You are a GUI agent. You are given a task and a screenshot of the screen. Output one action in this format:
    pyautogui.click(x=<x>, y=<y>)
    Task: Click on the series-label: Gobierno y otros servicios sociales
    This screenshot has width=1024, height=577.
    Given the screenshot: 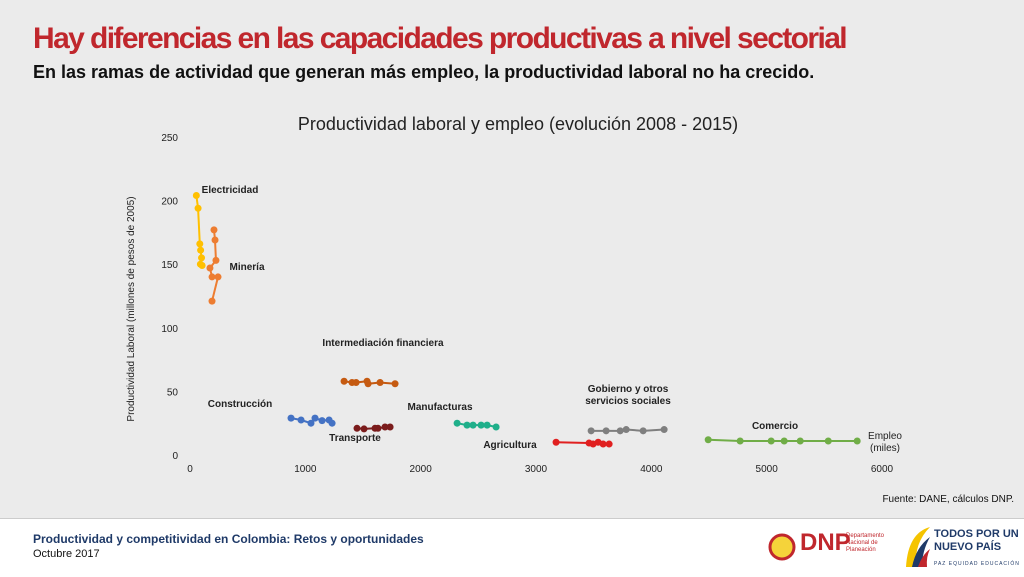 What is the action you would take?
    pyautogui.click(x=628, y=395)
    